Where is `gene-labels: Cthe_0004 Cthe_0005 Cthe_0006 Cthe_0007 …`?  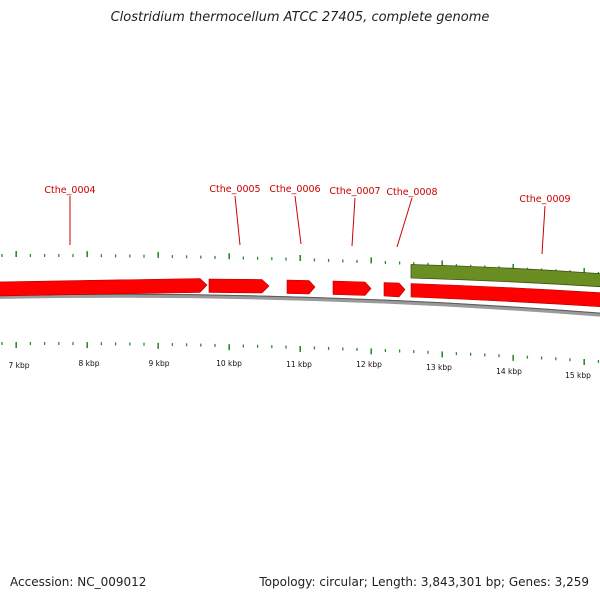
gene-labels: Cthe_0004 Cthe_0005 Cthe_0006 Cthe_0007 … is located at coordinates (307, 194).